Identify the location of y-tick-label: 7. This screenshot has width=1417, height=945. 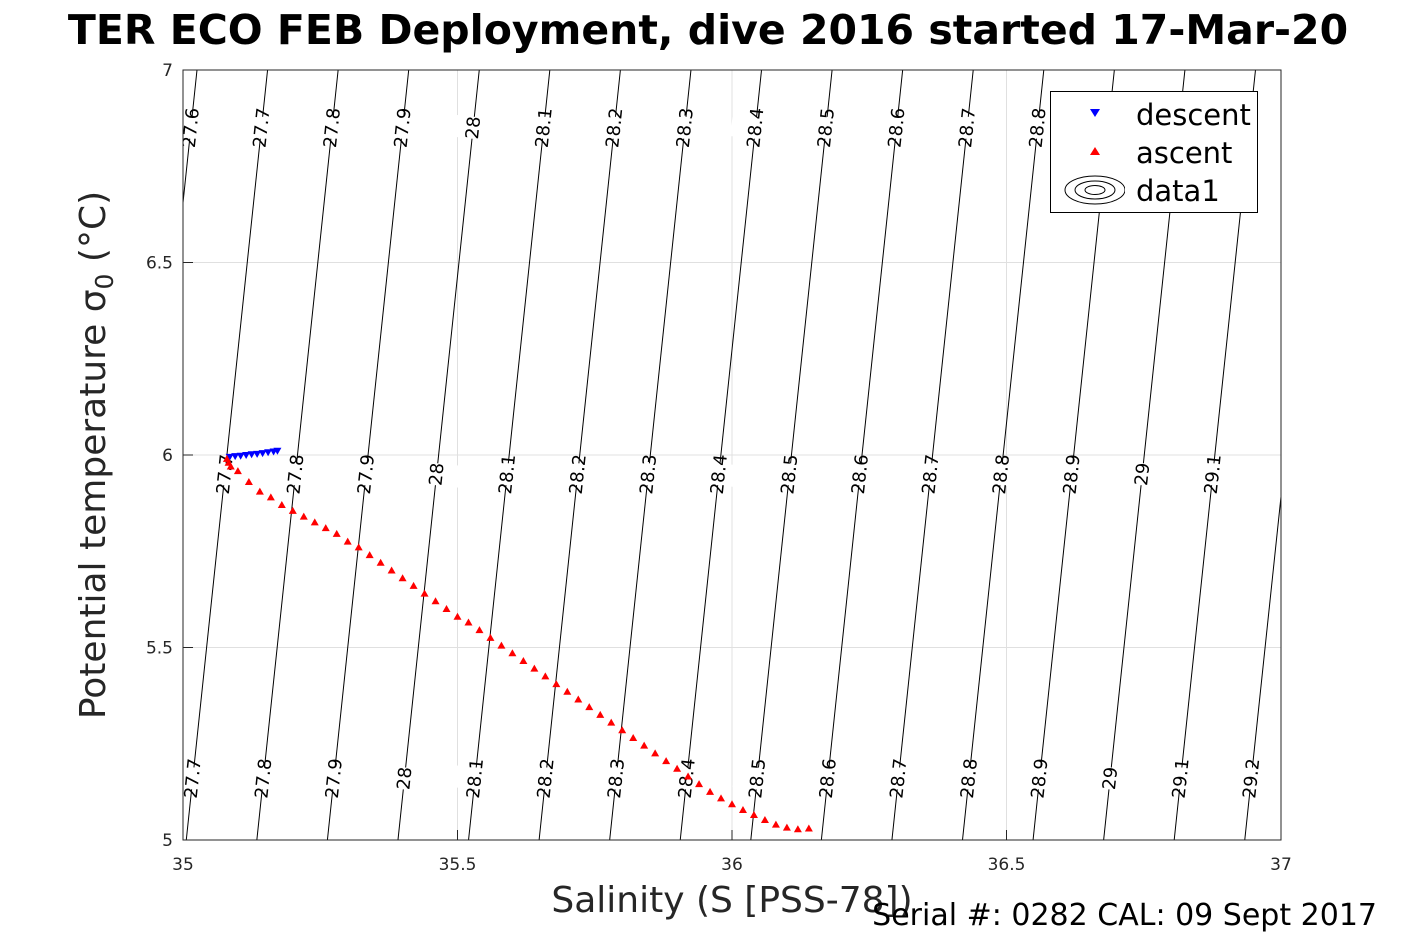
(167, 71).